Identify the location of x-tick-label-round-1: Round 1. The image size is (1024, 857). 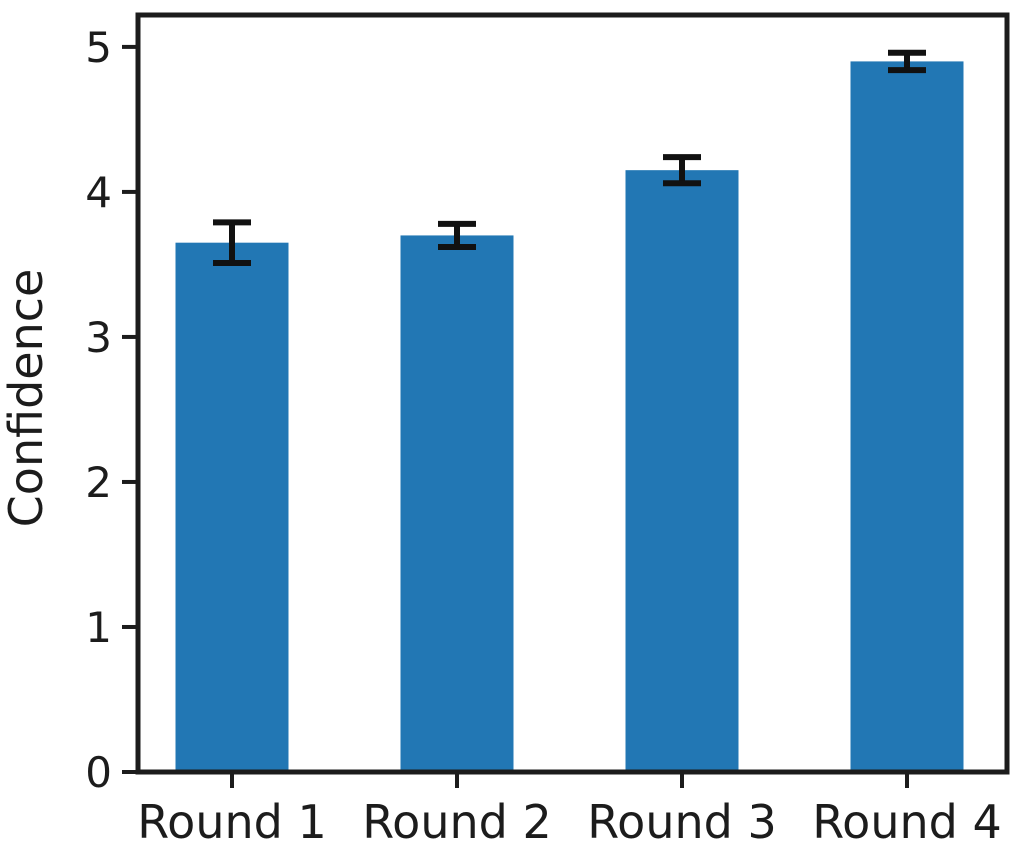
(231, 822).